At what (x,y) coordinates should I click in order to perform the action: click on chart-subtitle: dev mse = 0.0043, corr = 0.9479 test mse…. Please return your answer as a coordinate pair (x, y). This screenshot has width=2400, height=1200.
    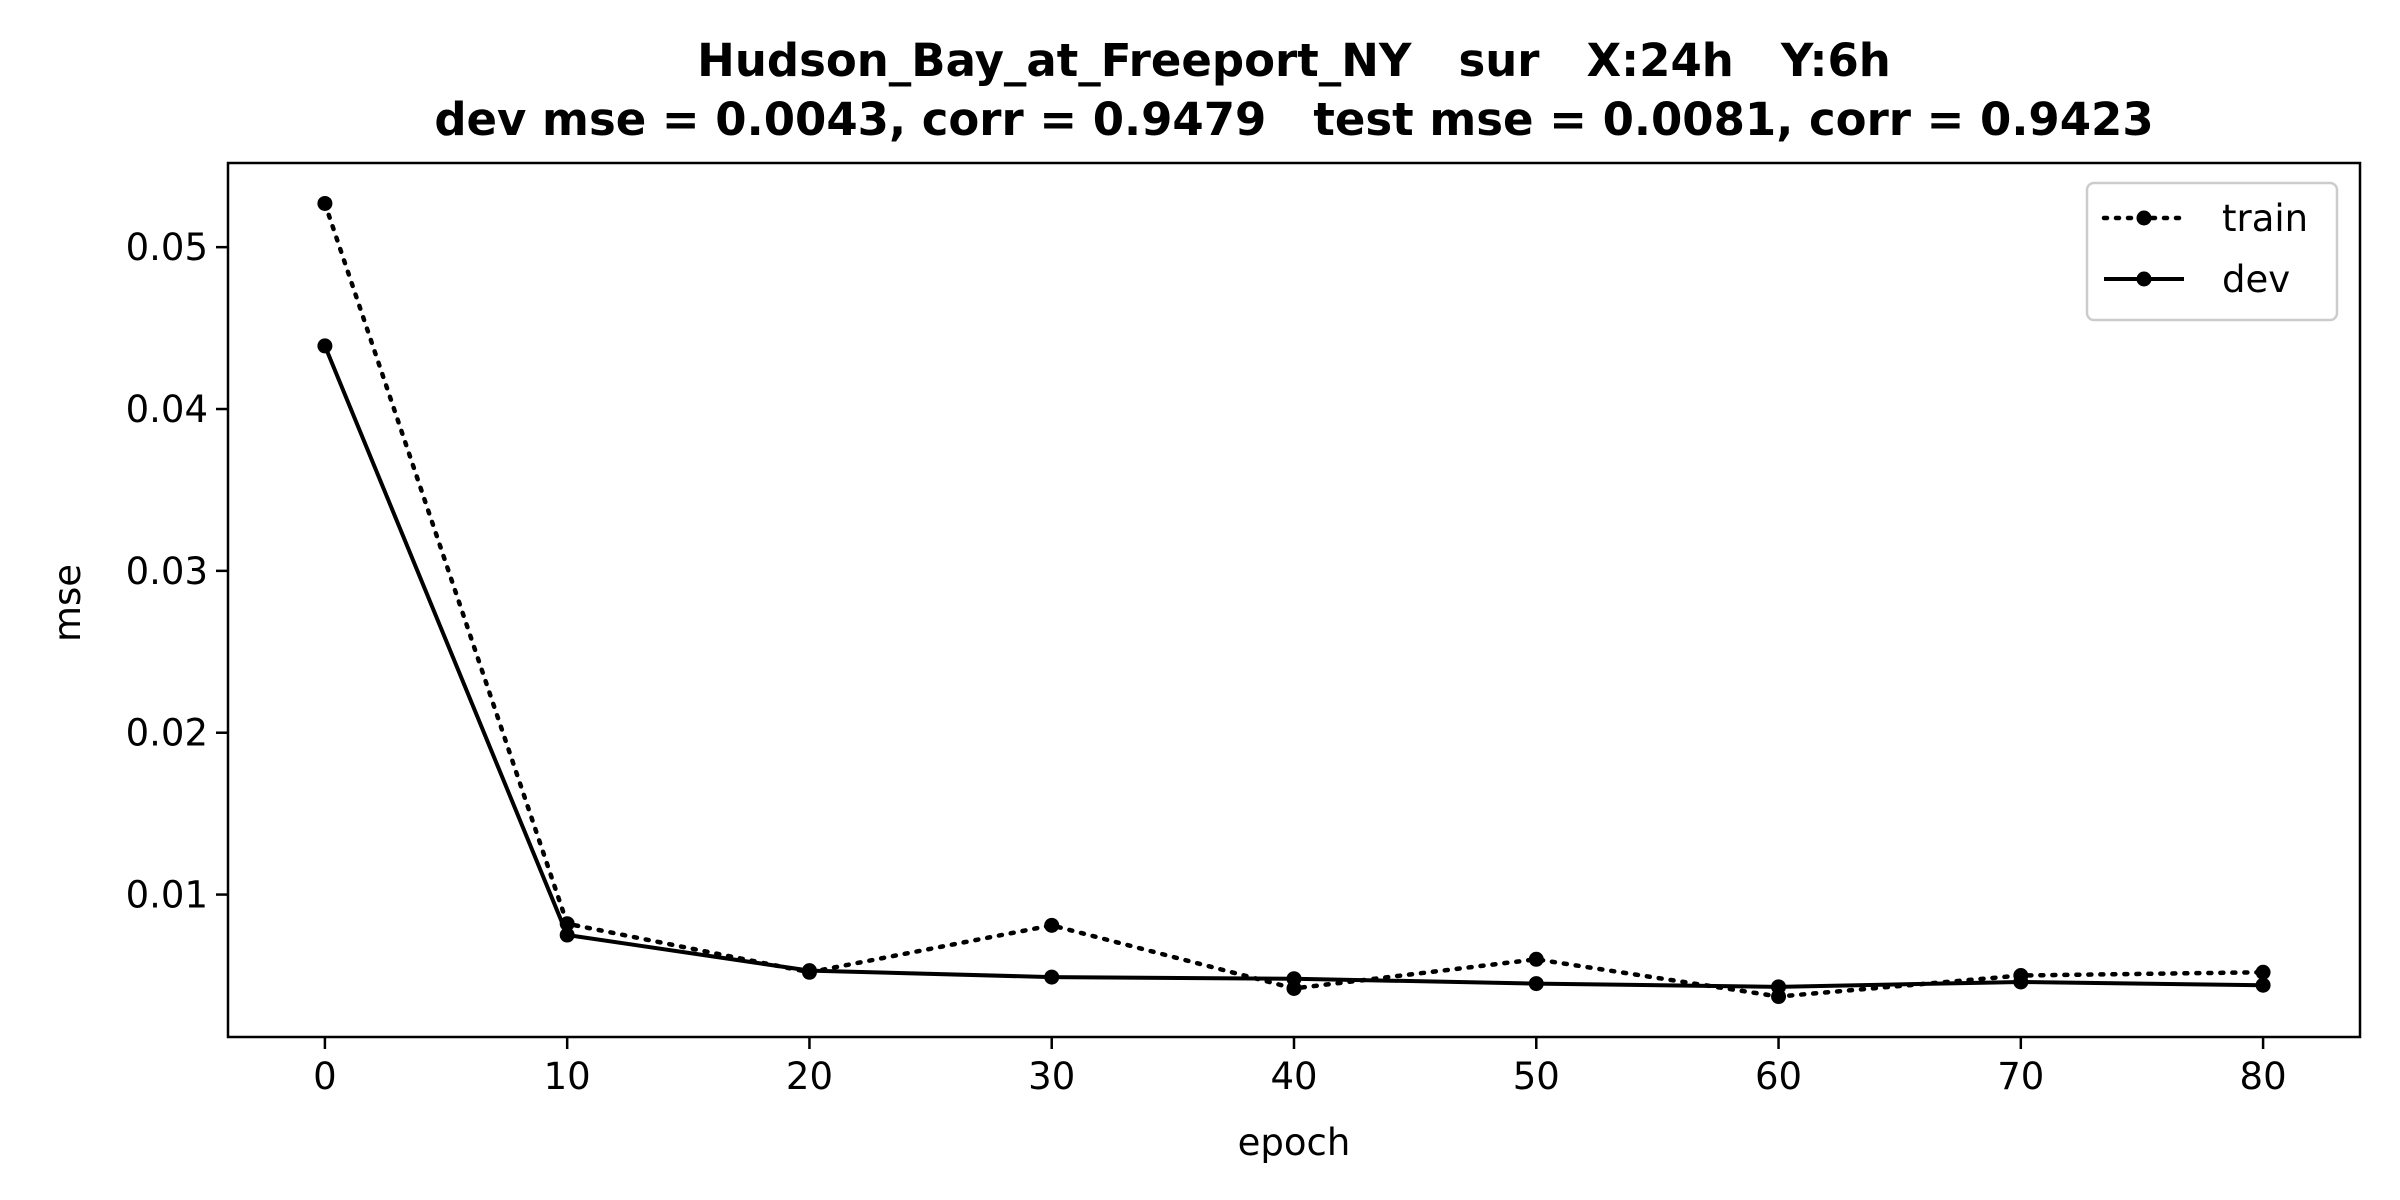
    Looking at the image, I should click on (1293, 119).